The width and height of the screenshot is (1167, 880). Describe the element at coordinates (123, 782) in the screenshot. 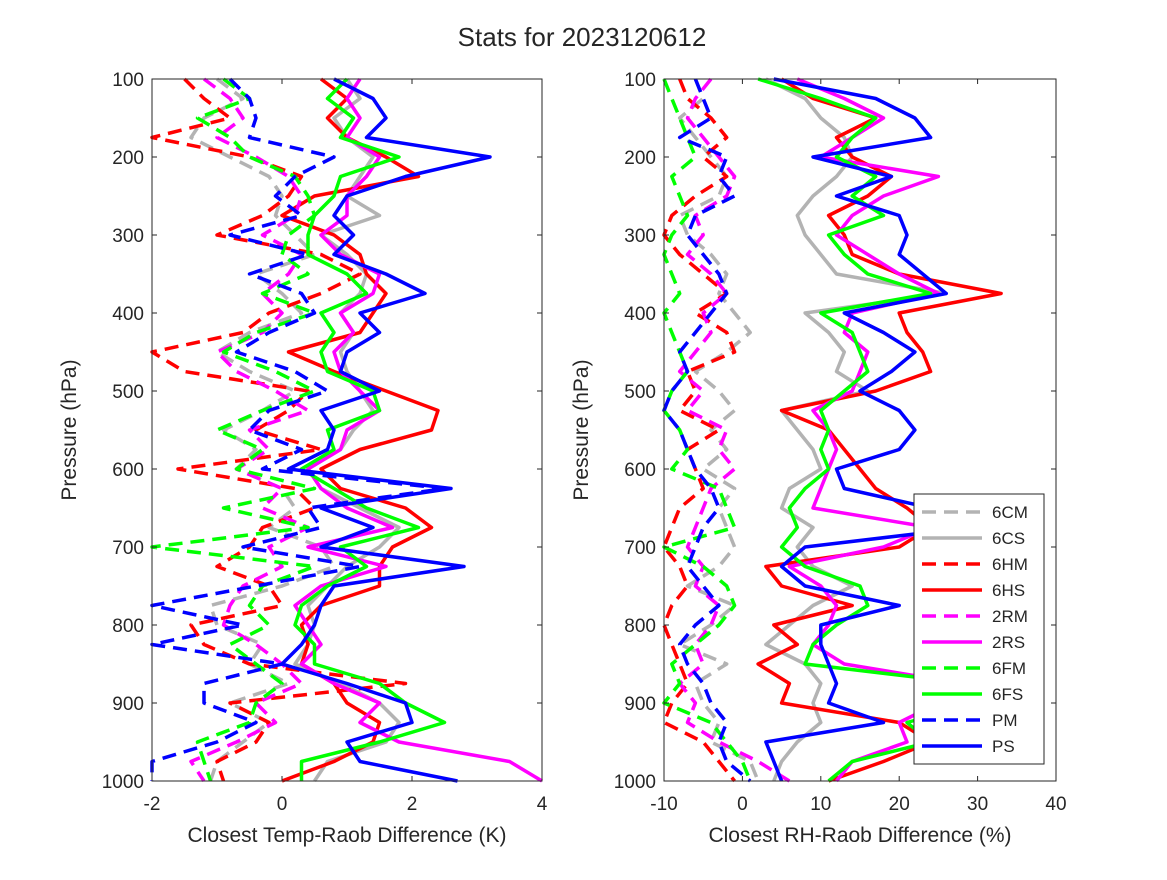

I see `temp-y-tick-label: 1000` at that location.